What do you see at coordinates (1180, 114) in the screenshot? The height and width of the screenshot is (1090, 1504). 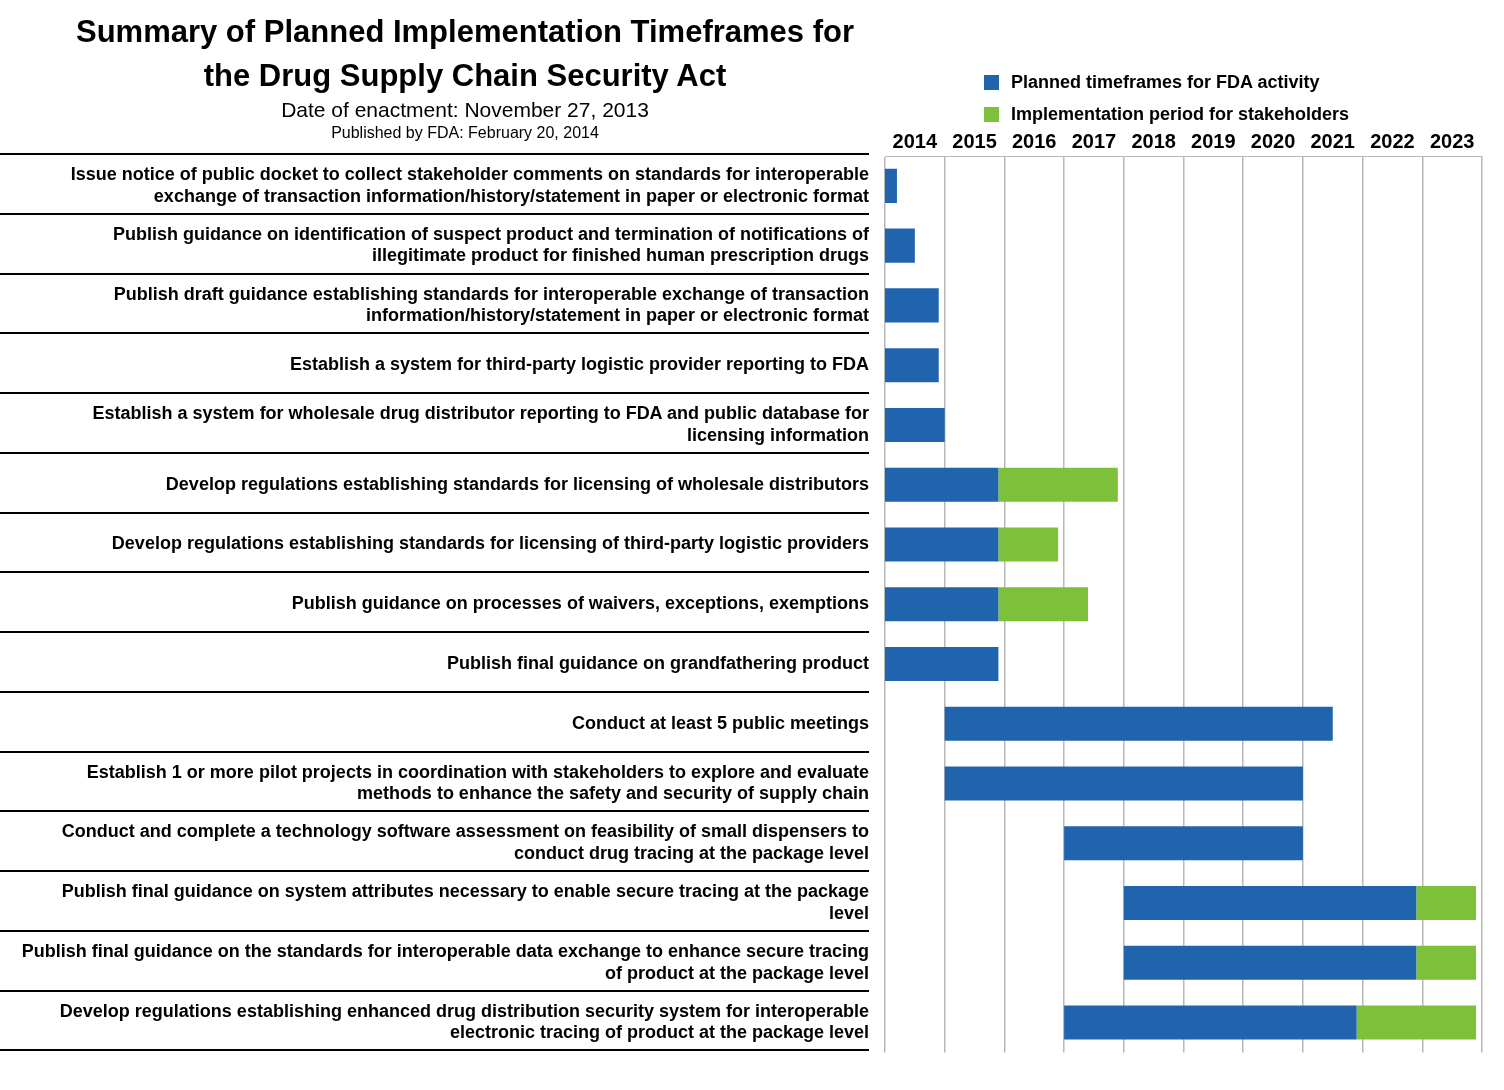 I see `legend-label: Implementation period for stakeholders` at bounding box center [1180, 114].